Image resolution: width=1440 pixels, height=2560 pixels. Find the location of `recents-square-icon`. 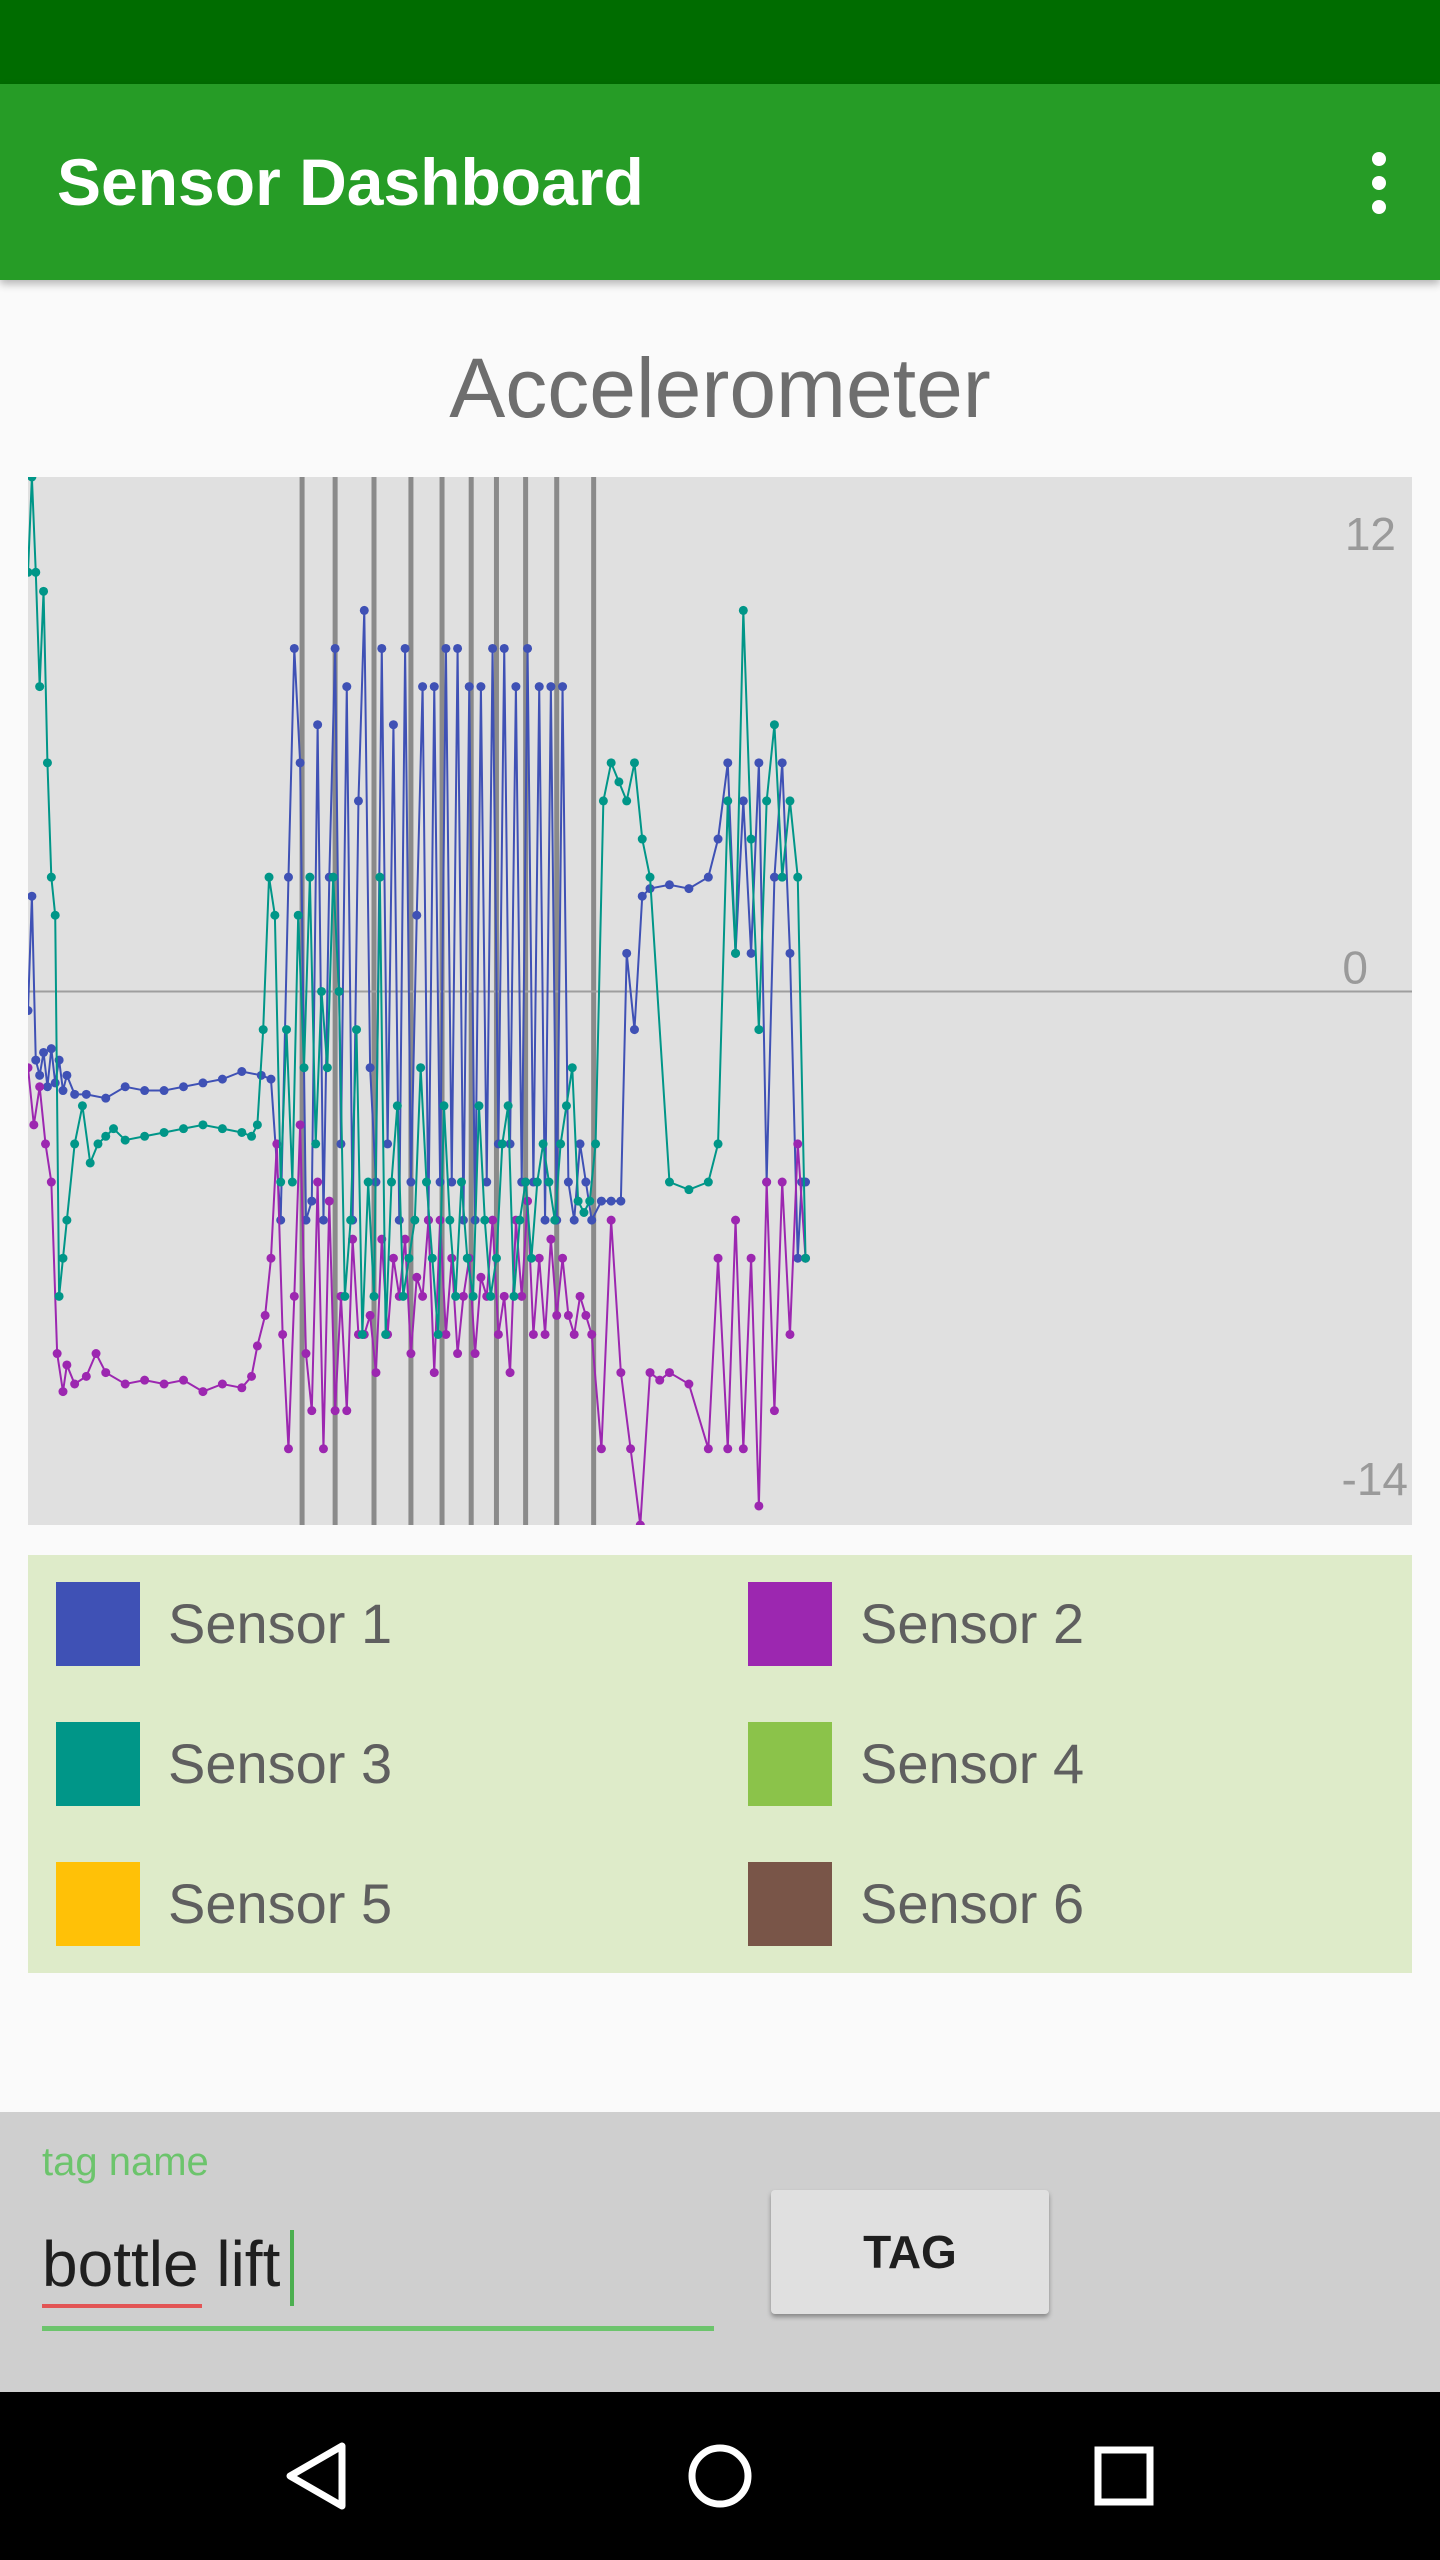

recents-square-icon is located at coordinates (1124, 2476).